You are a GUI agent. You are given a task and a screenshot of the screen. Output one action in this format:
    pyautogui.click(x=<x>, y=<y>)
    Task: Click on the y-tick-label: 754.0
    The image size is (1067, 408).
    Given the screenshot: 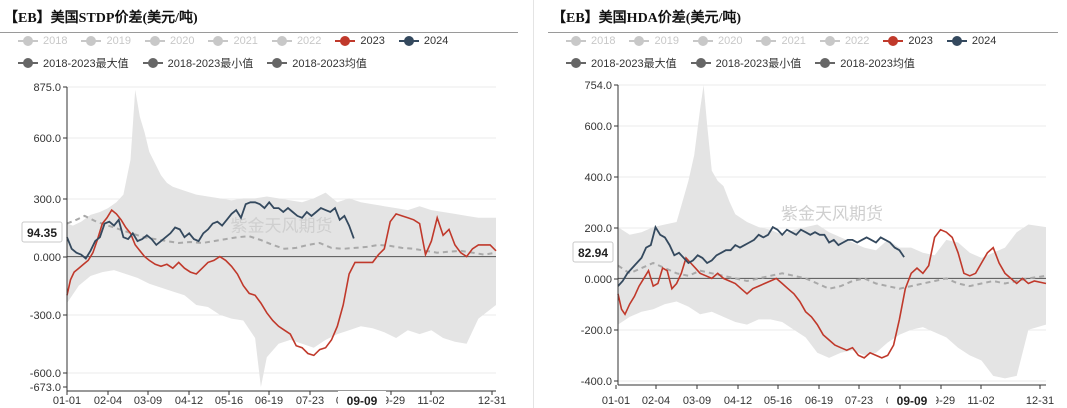 What is the action you would take?
    pyautogui.click(x=598, y=86)
    